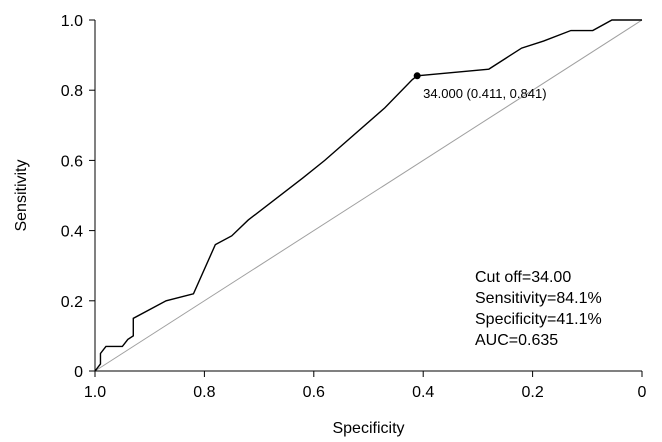 The width and height of the screenshot is (662, 442). I want to click on x-axis-title: Specificity, so click(368, 428).